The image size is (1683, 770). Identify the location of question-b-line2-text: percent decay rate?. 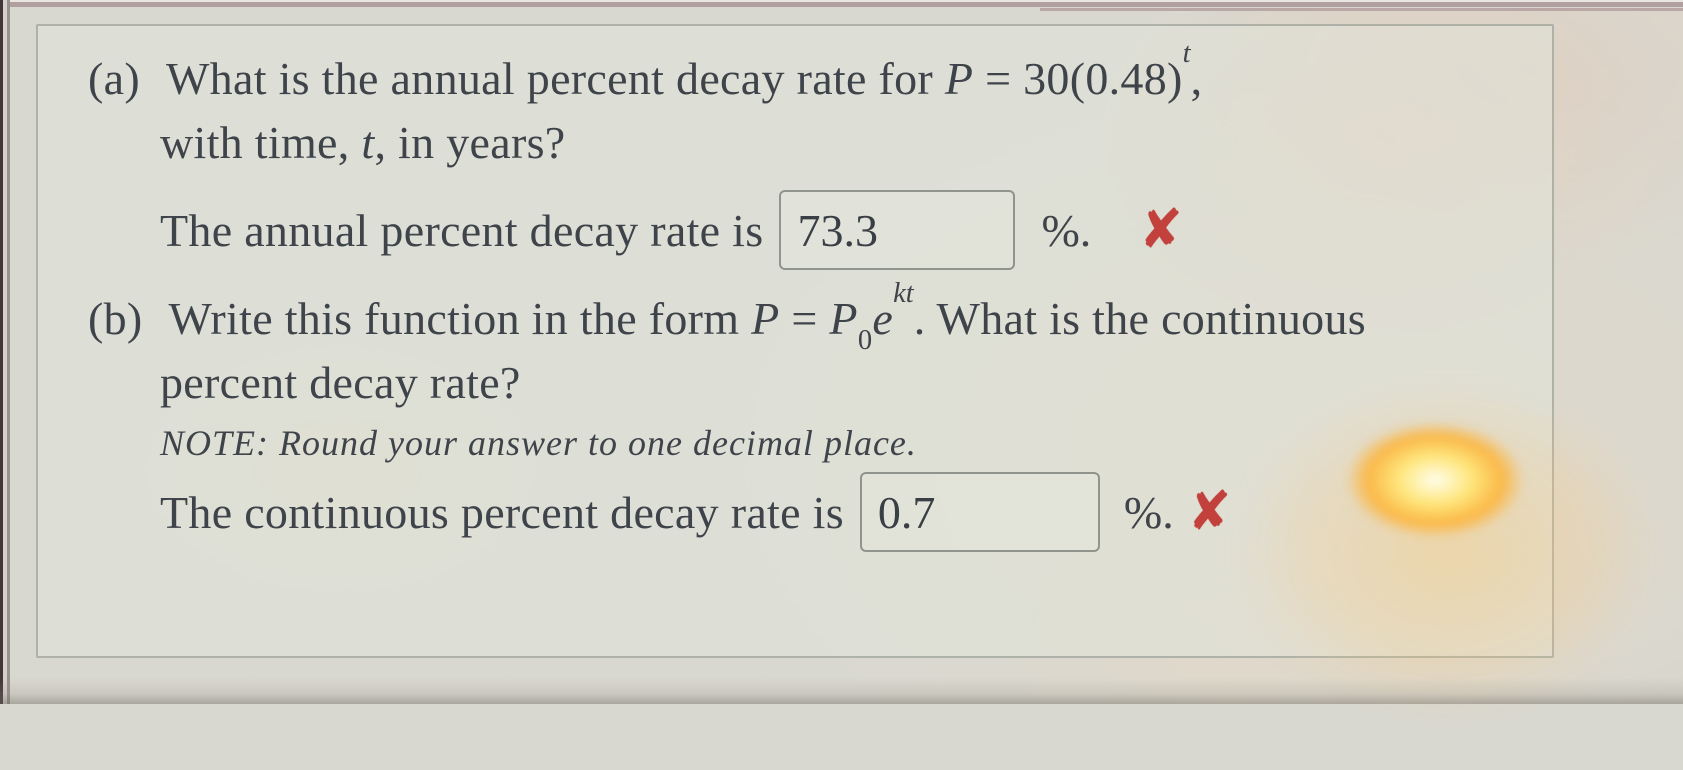
(340, 382).